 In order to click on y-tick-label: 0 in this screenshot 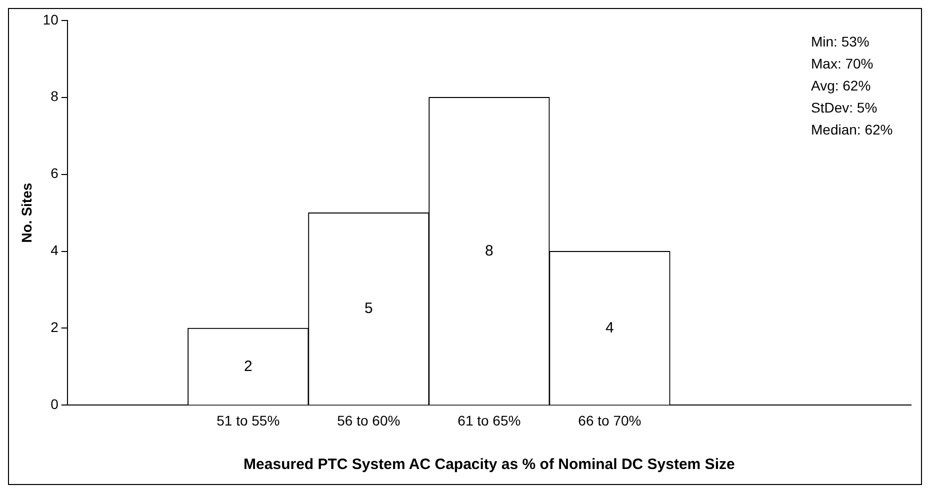, I will do `click(54, 404)`.